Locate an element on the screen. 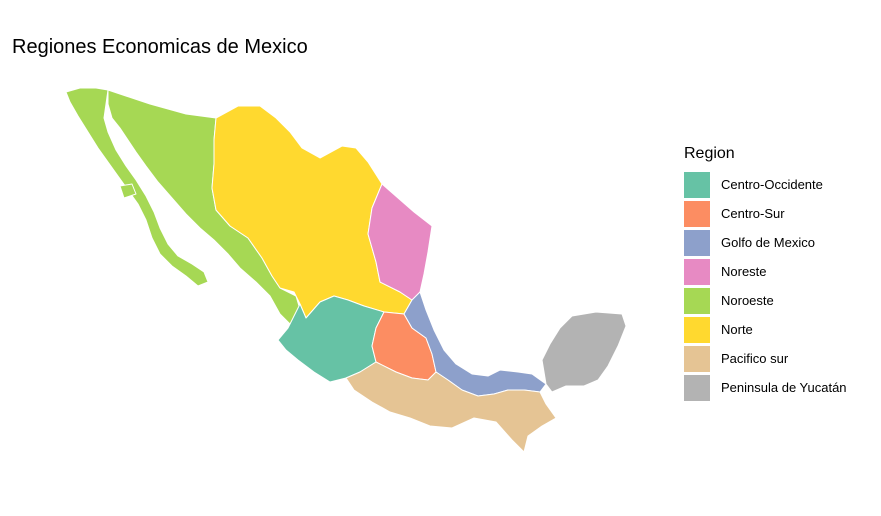 The width and height of the screenshot is (881, 516). legend-label: Golfo de Mexico is located at coordinates (768, 242).